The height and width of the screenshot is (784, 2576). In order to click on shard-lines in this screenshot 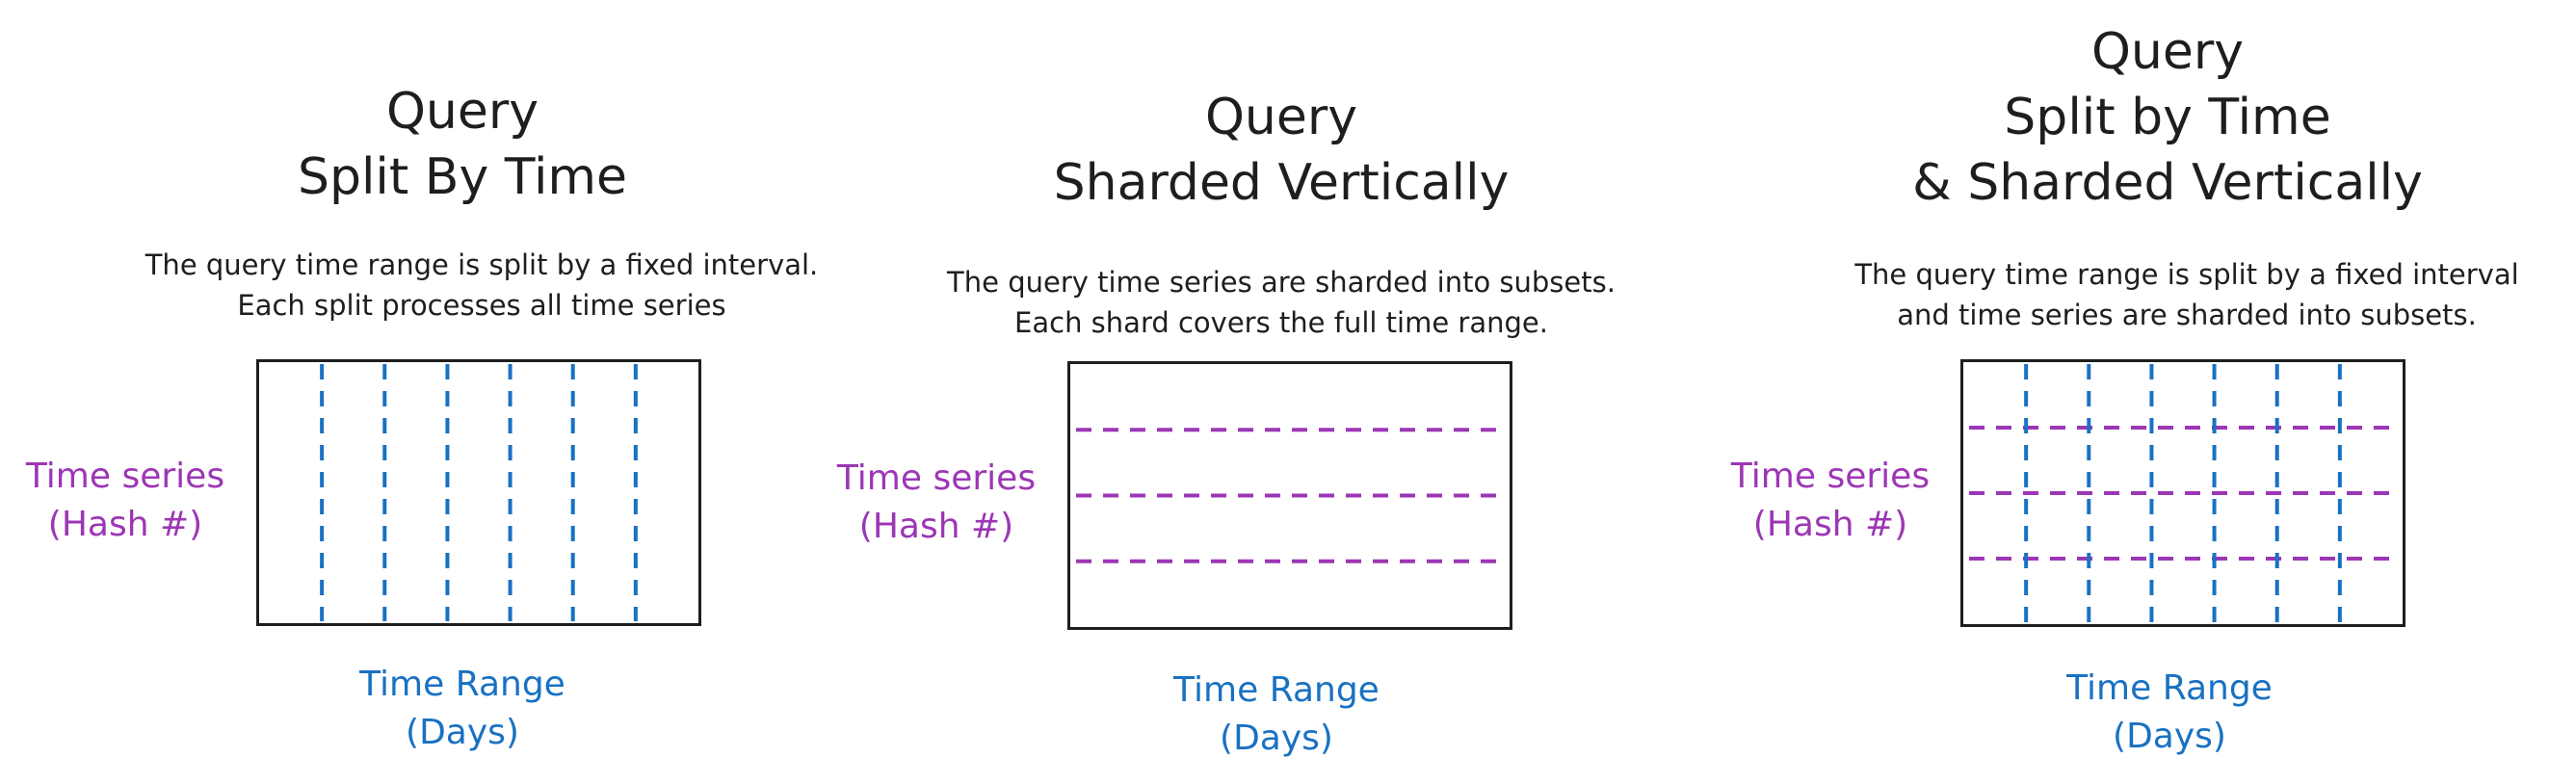, I will do `click(1290, 495)`.